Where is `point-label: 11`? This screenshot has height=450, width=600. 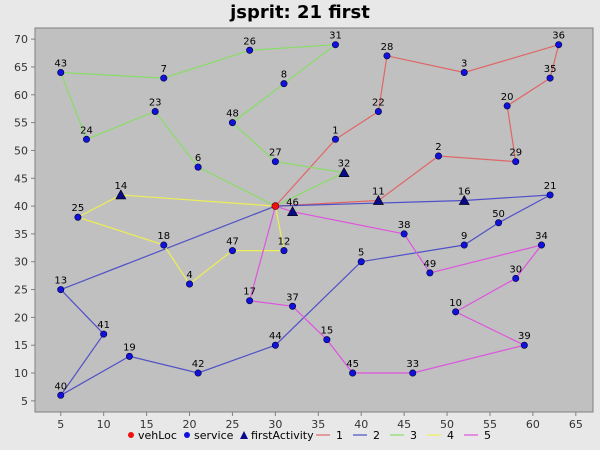
point-label: 11 is located at coordinates (378, 192).